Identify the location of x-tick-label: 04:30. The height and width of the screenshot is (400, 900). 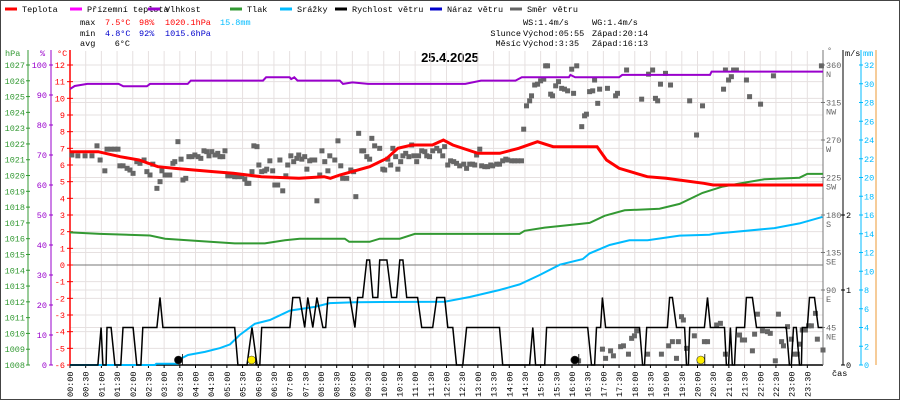
(212, 384).